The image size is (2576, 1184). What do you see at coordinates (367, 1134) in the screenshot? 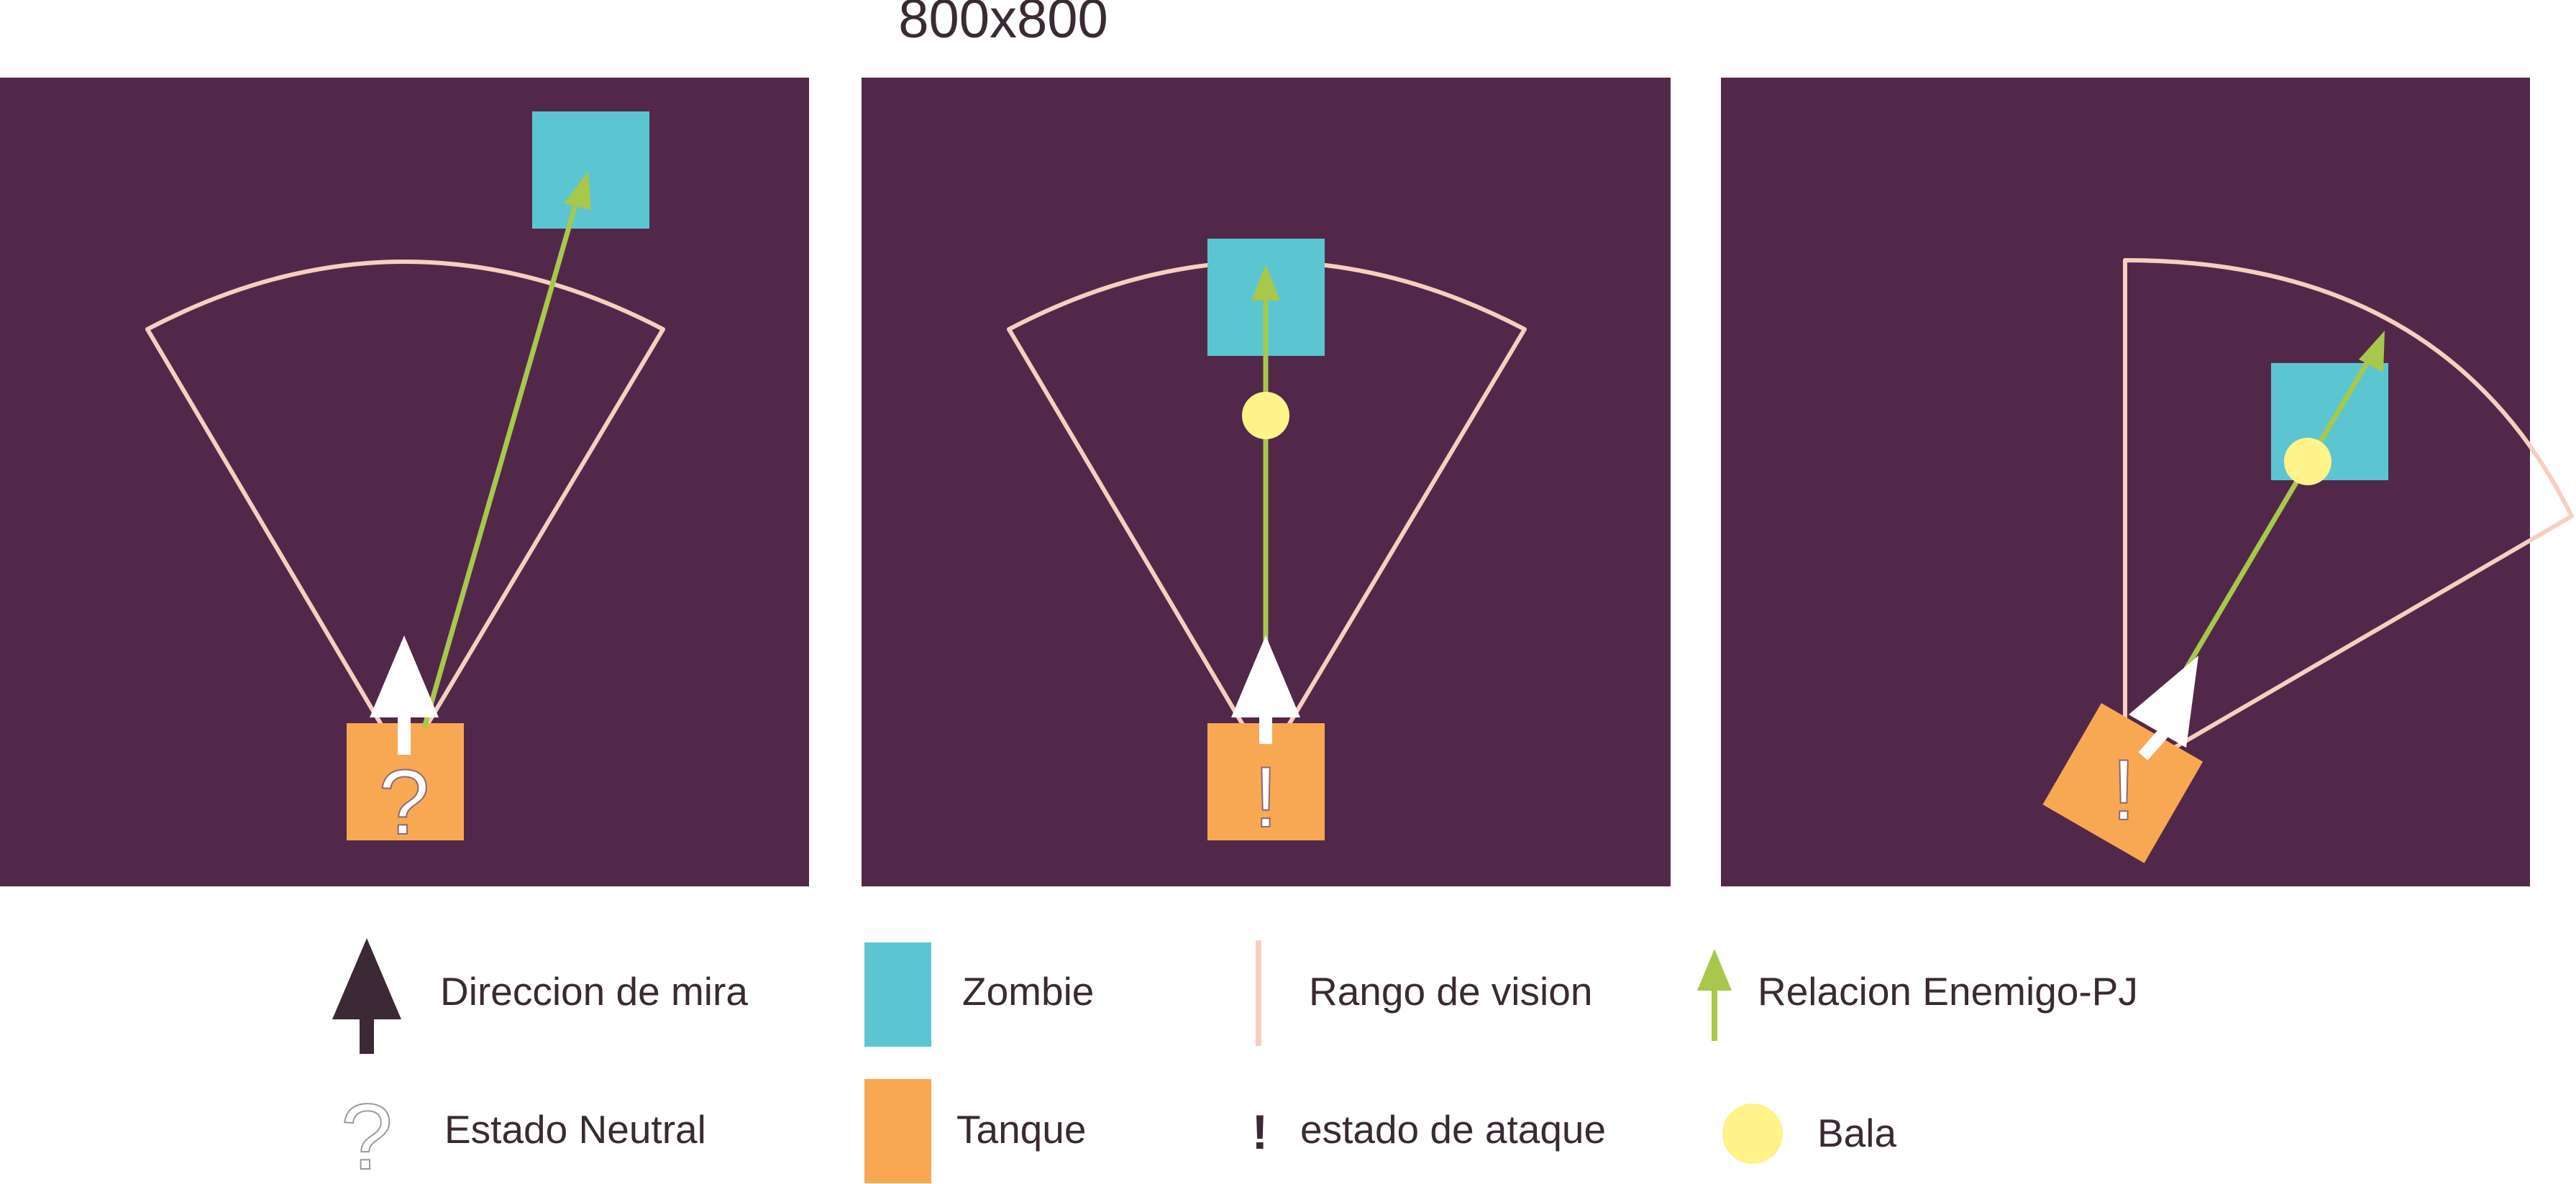
I see `question-mark-icon: ?` at bounding box center [367, 1134].